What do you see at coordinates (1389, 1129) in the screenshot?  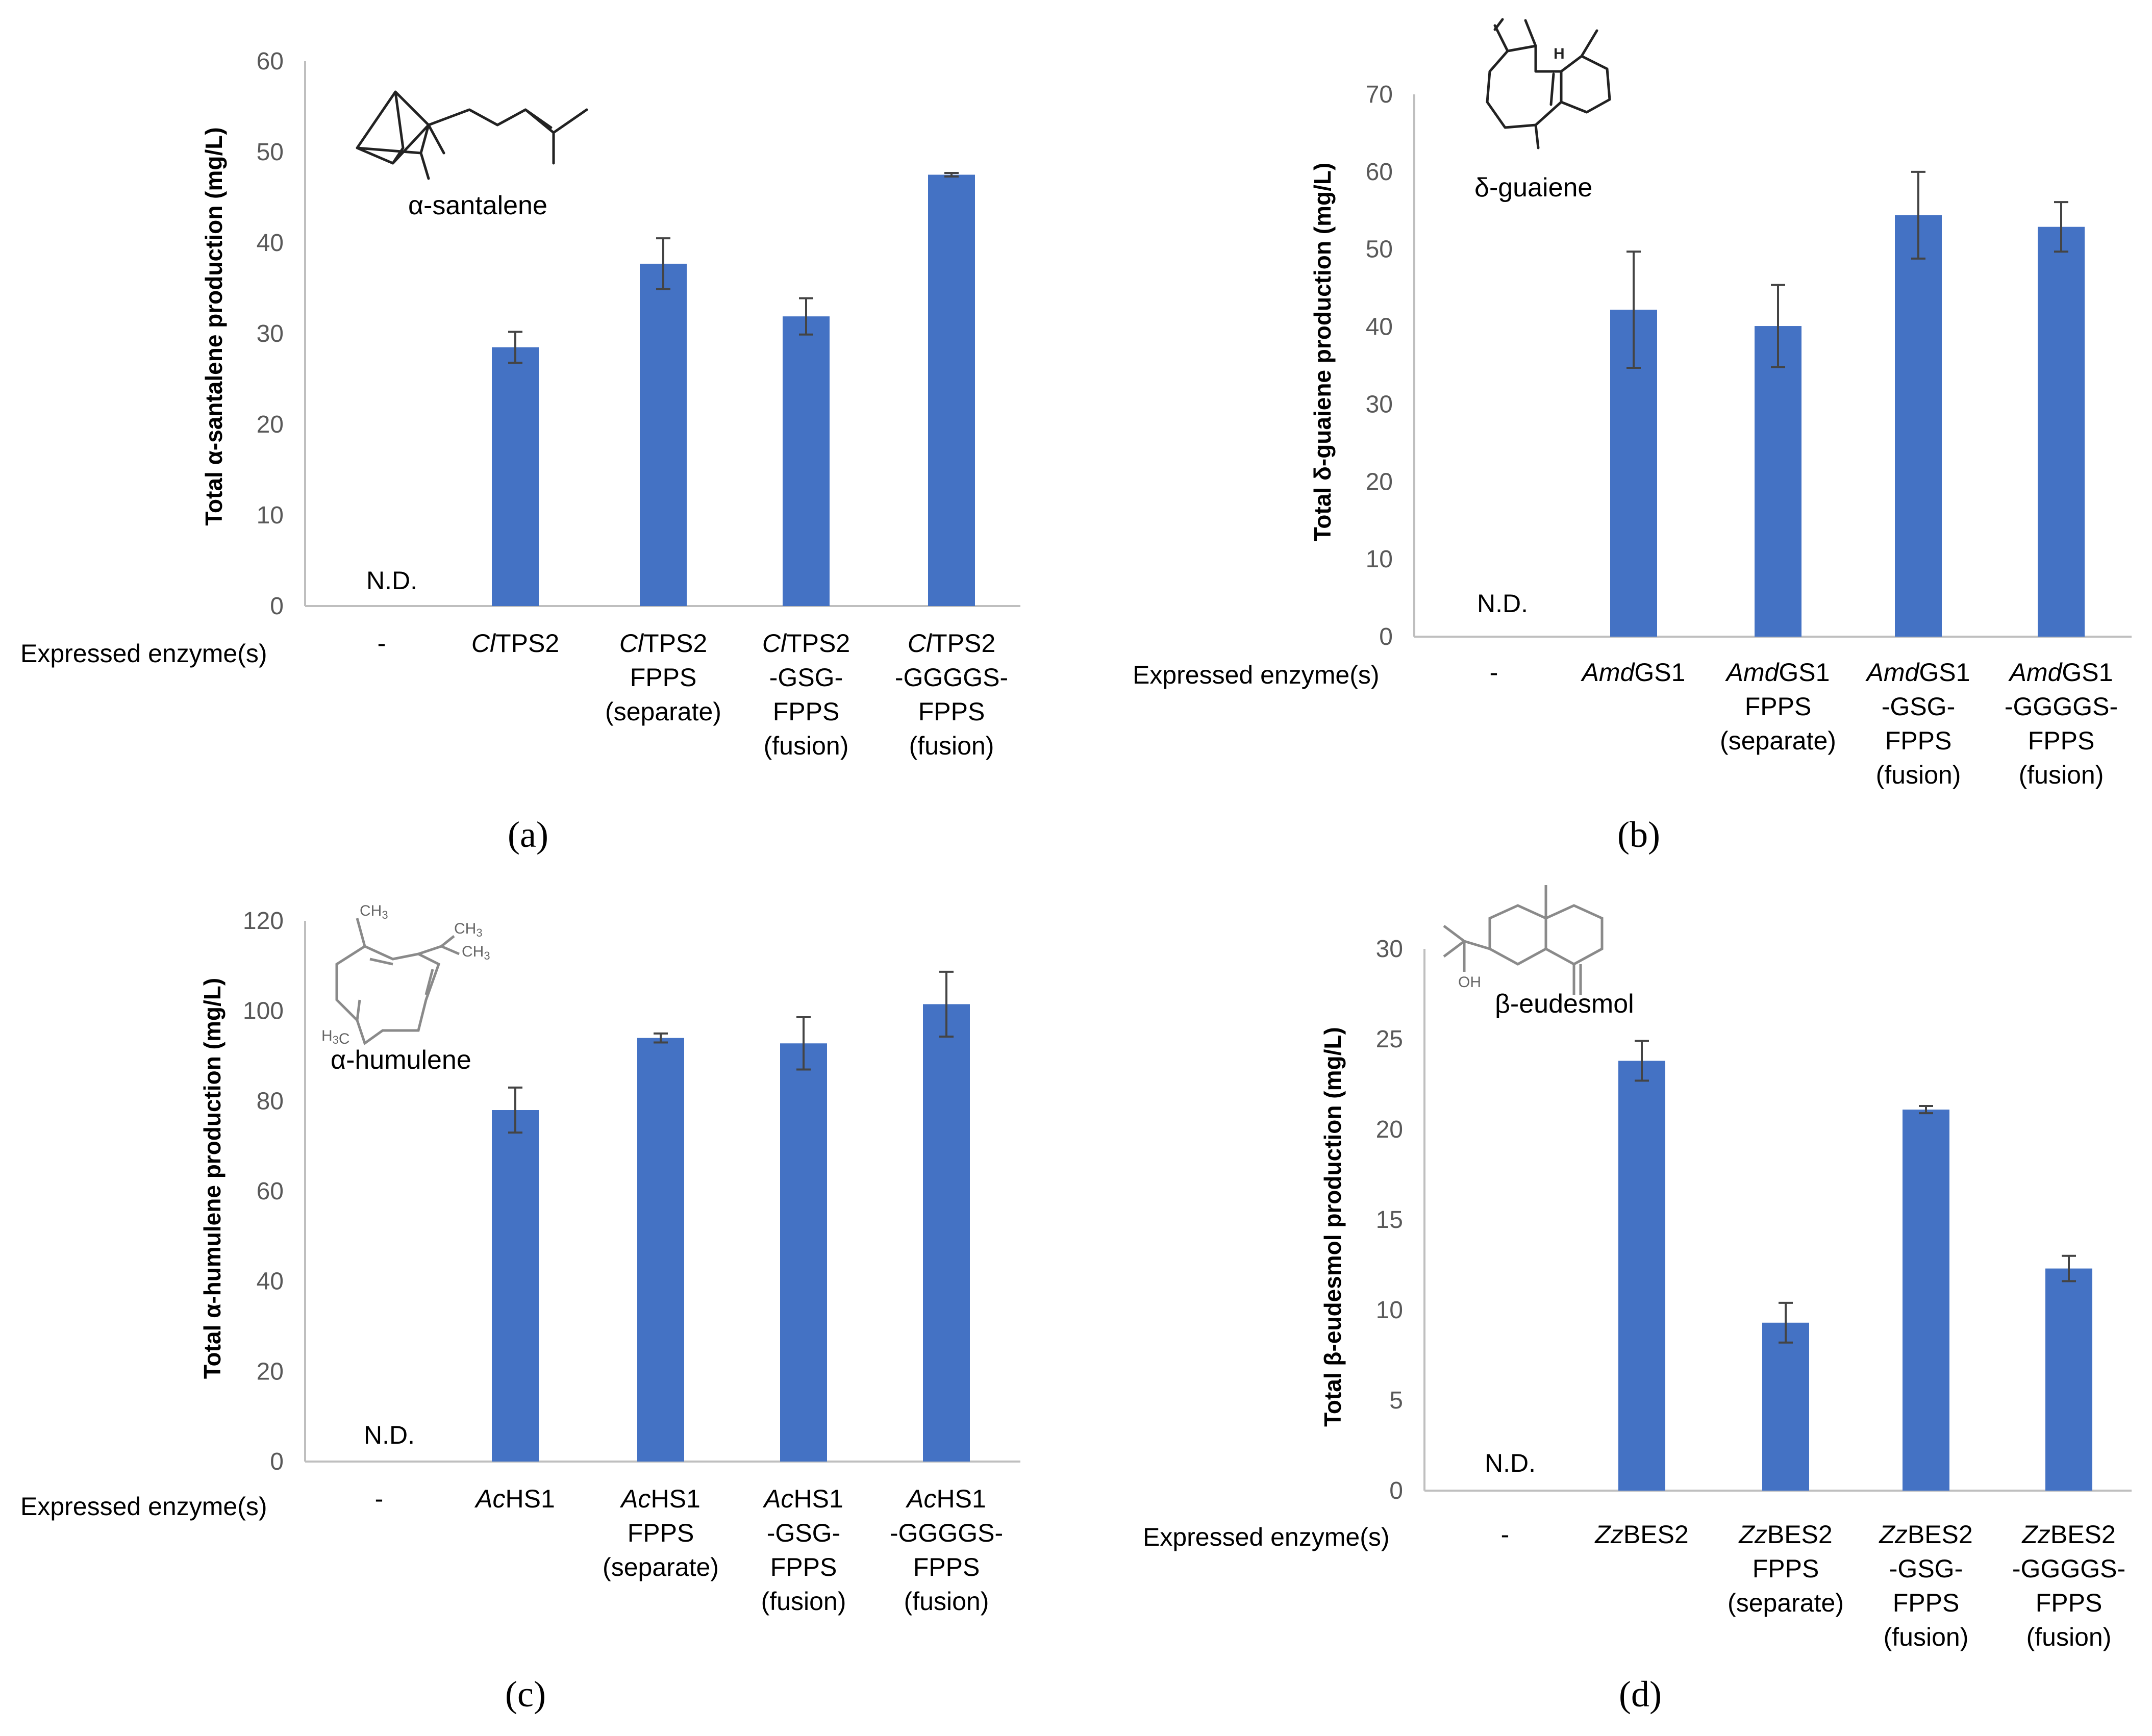 I see `panel-d-ytick-label: 20` at bounding box center [1389, 1129].